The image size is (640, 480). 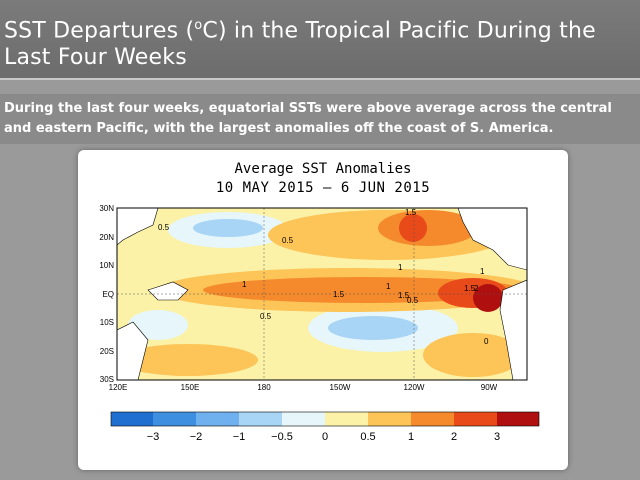 I want to click on contour-label: 2, so click(x=476, y=288).